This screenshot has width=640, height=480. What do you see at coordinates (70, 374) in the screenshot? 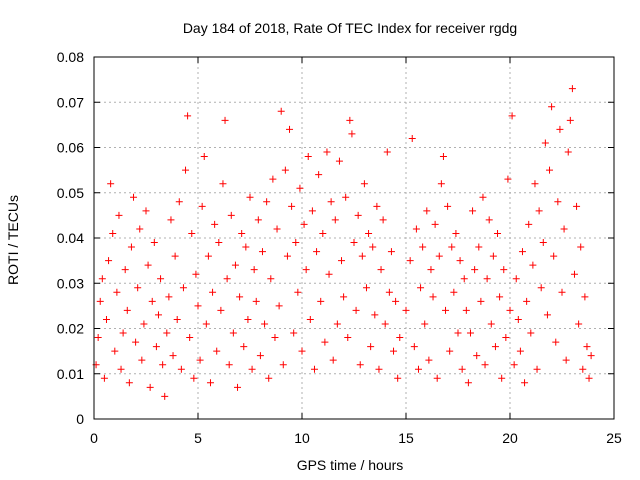
I see `y-tick-label: 0.01` at bounding box center [70, 374].